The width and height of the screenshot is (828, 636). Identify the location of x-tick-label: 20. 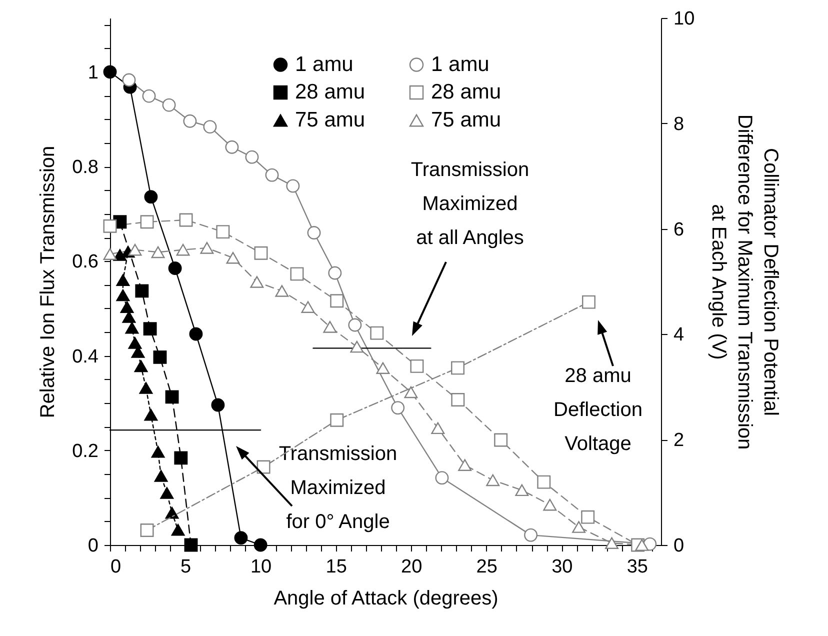
(411, 567).